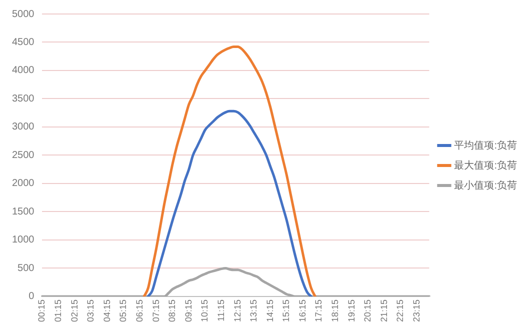 The image size is (531, 329). Describe the element at coordinates (319, 310) in the screenshot. I see `x-tick-label: 17:15` at that location.